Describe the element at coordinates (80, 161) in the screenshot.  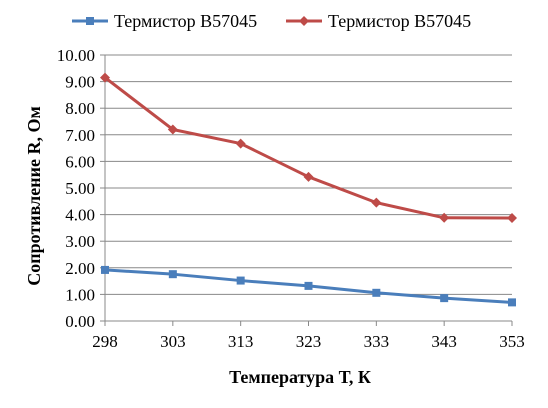
I see `y-tick-label: 6.00` at that location.